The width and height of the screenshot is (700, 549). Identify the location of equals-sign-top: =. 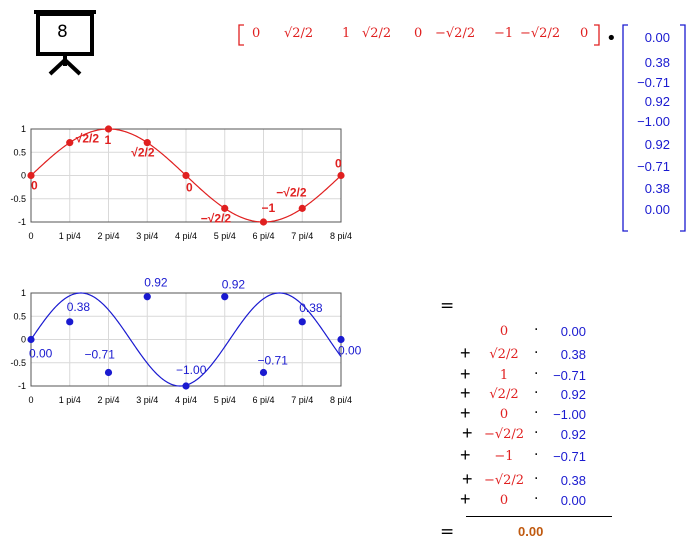
(447, 306).